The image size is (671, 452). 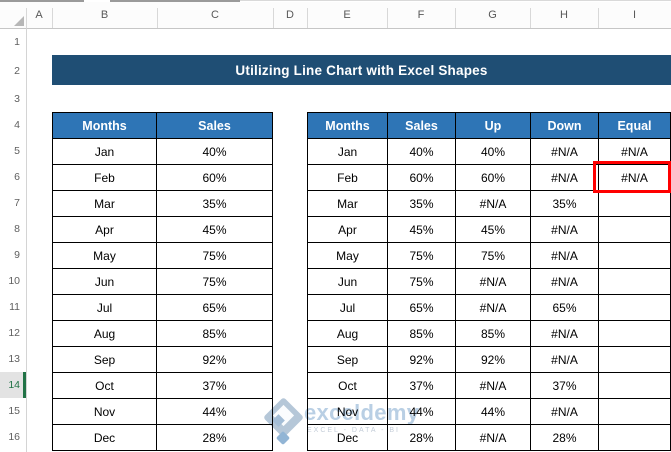 What do you see at coordinates (348, 178) in the screenshot?
I see `right-table-cell: Feb` at bounding box center [348, 178].